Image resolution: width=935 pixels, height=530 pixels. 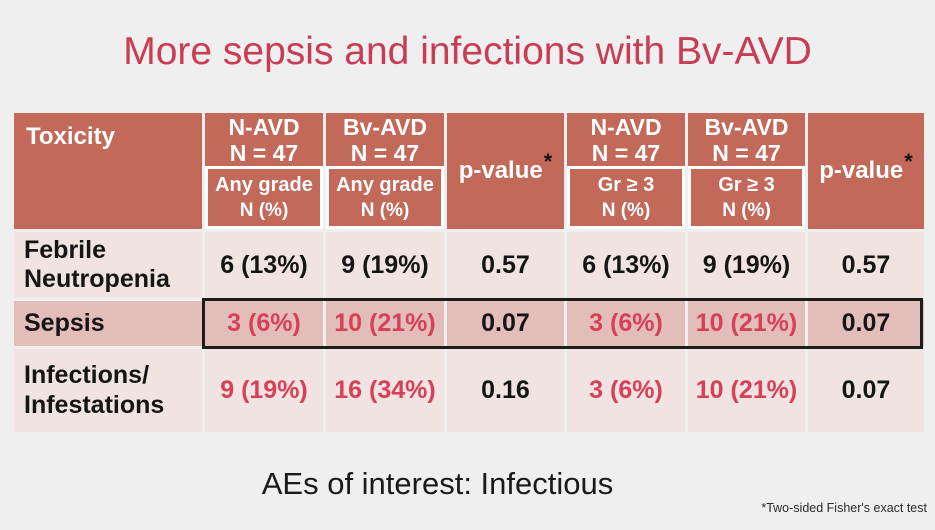 What do you see at coordinates (505, 390) in the screenshot?
I see `cell-infections-pvalue-anygrade: 0.16` at bounding box center [505, 390].